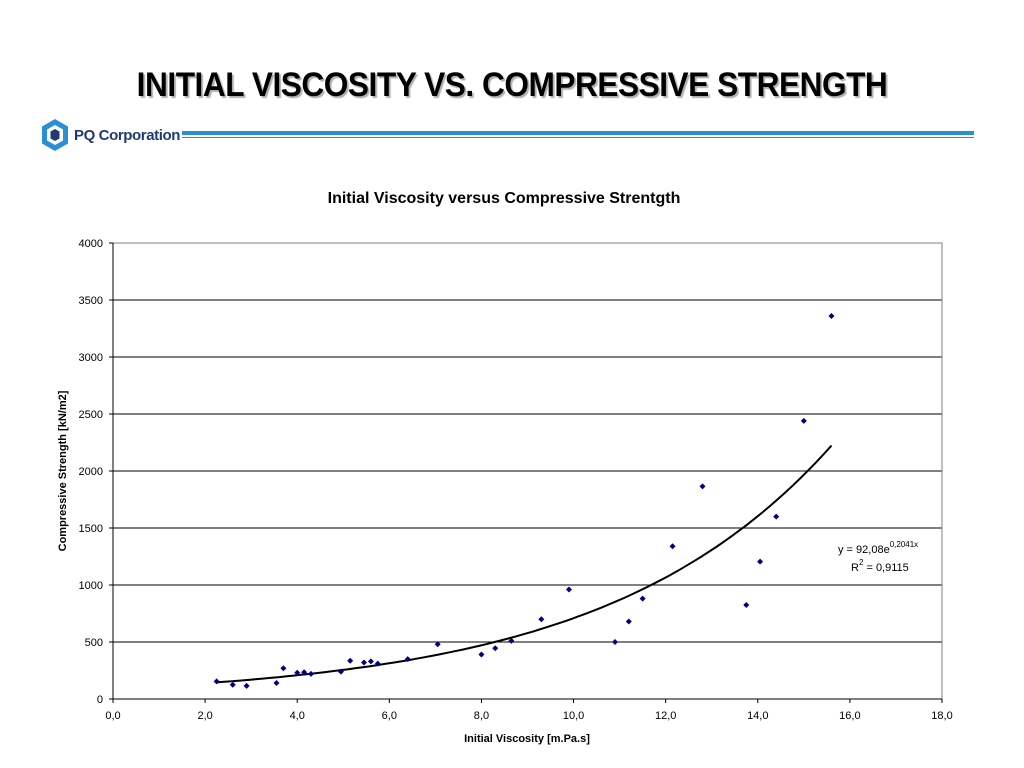  What do you see at coordinates (855, 568) in the screenshot?
I see `r2-prefix: R` at bounding box center [855, 568].